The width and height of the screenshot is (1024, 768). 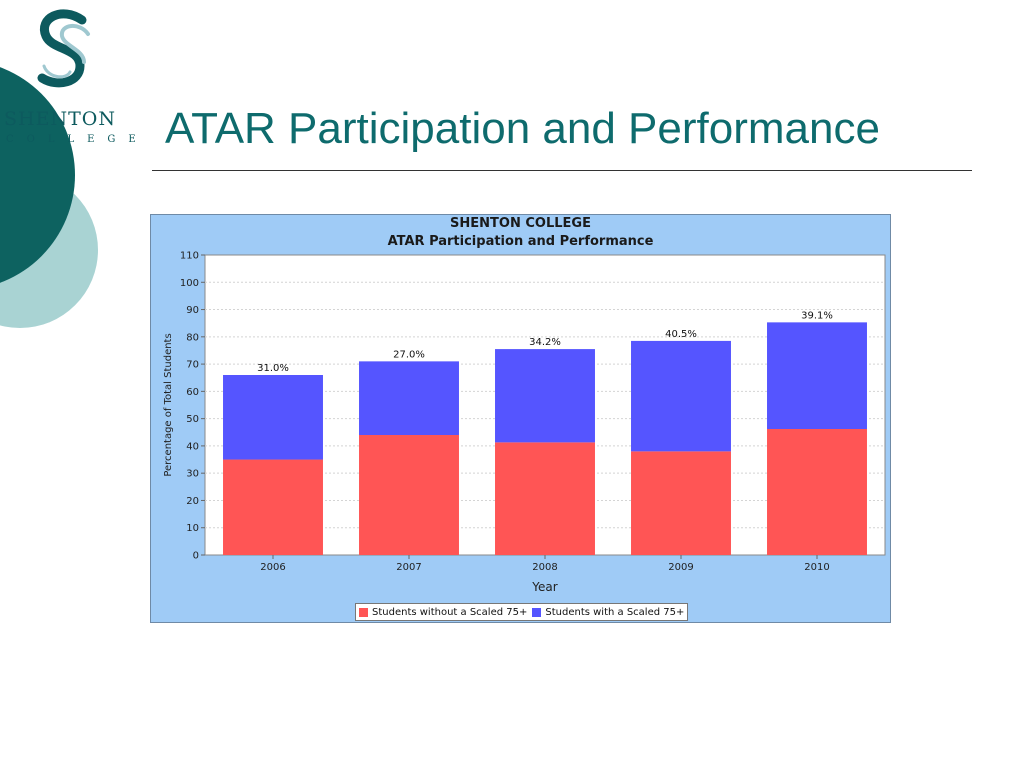 What do you see at coordinates (192, 446) in the screenshot?
I see `y-tick-label: 40` at bounding box center [192, 446].